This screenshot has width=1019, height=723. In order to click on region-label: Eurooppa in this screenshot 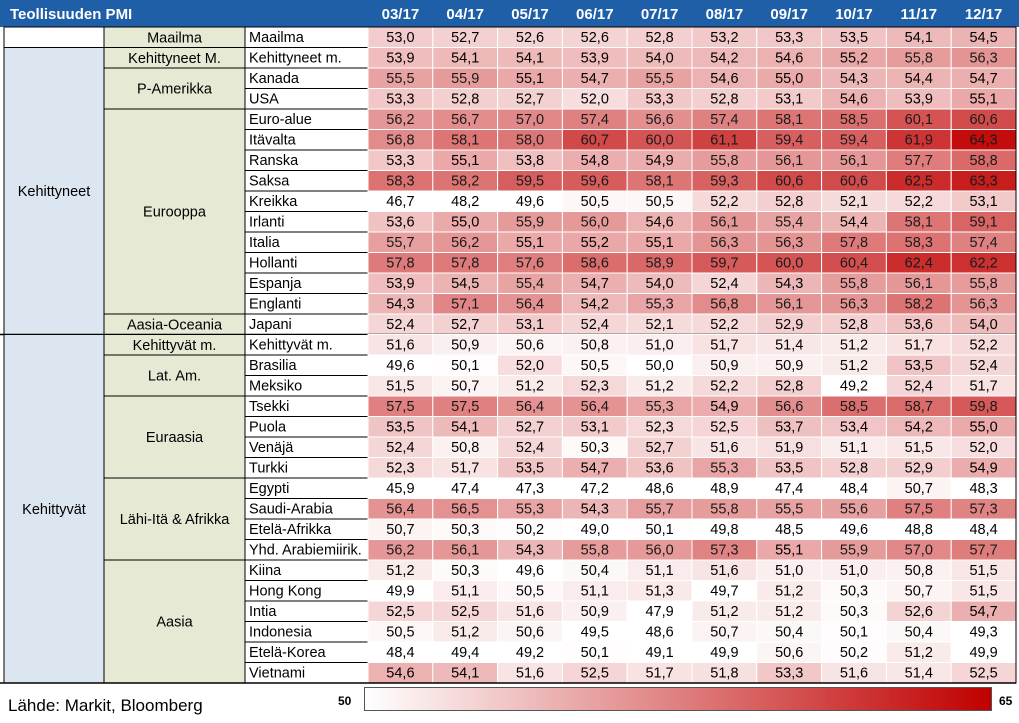, I will do `click(175, 213)`.